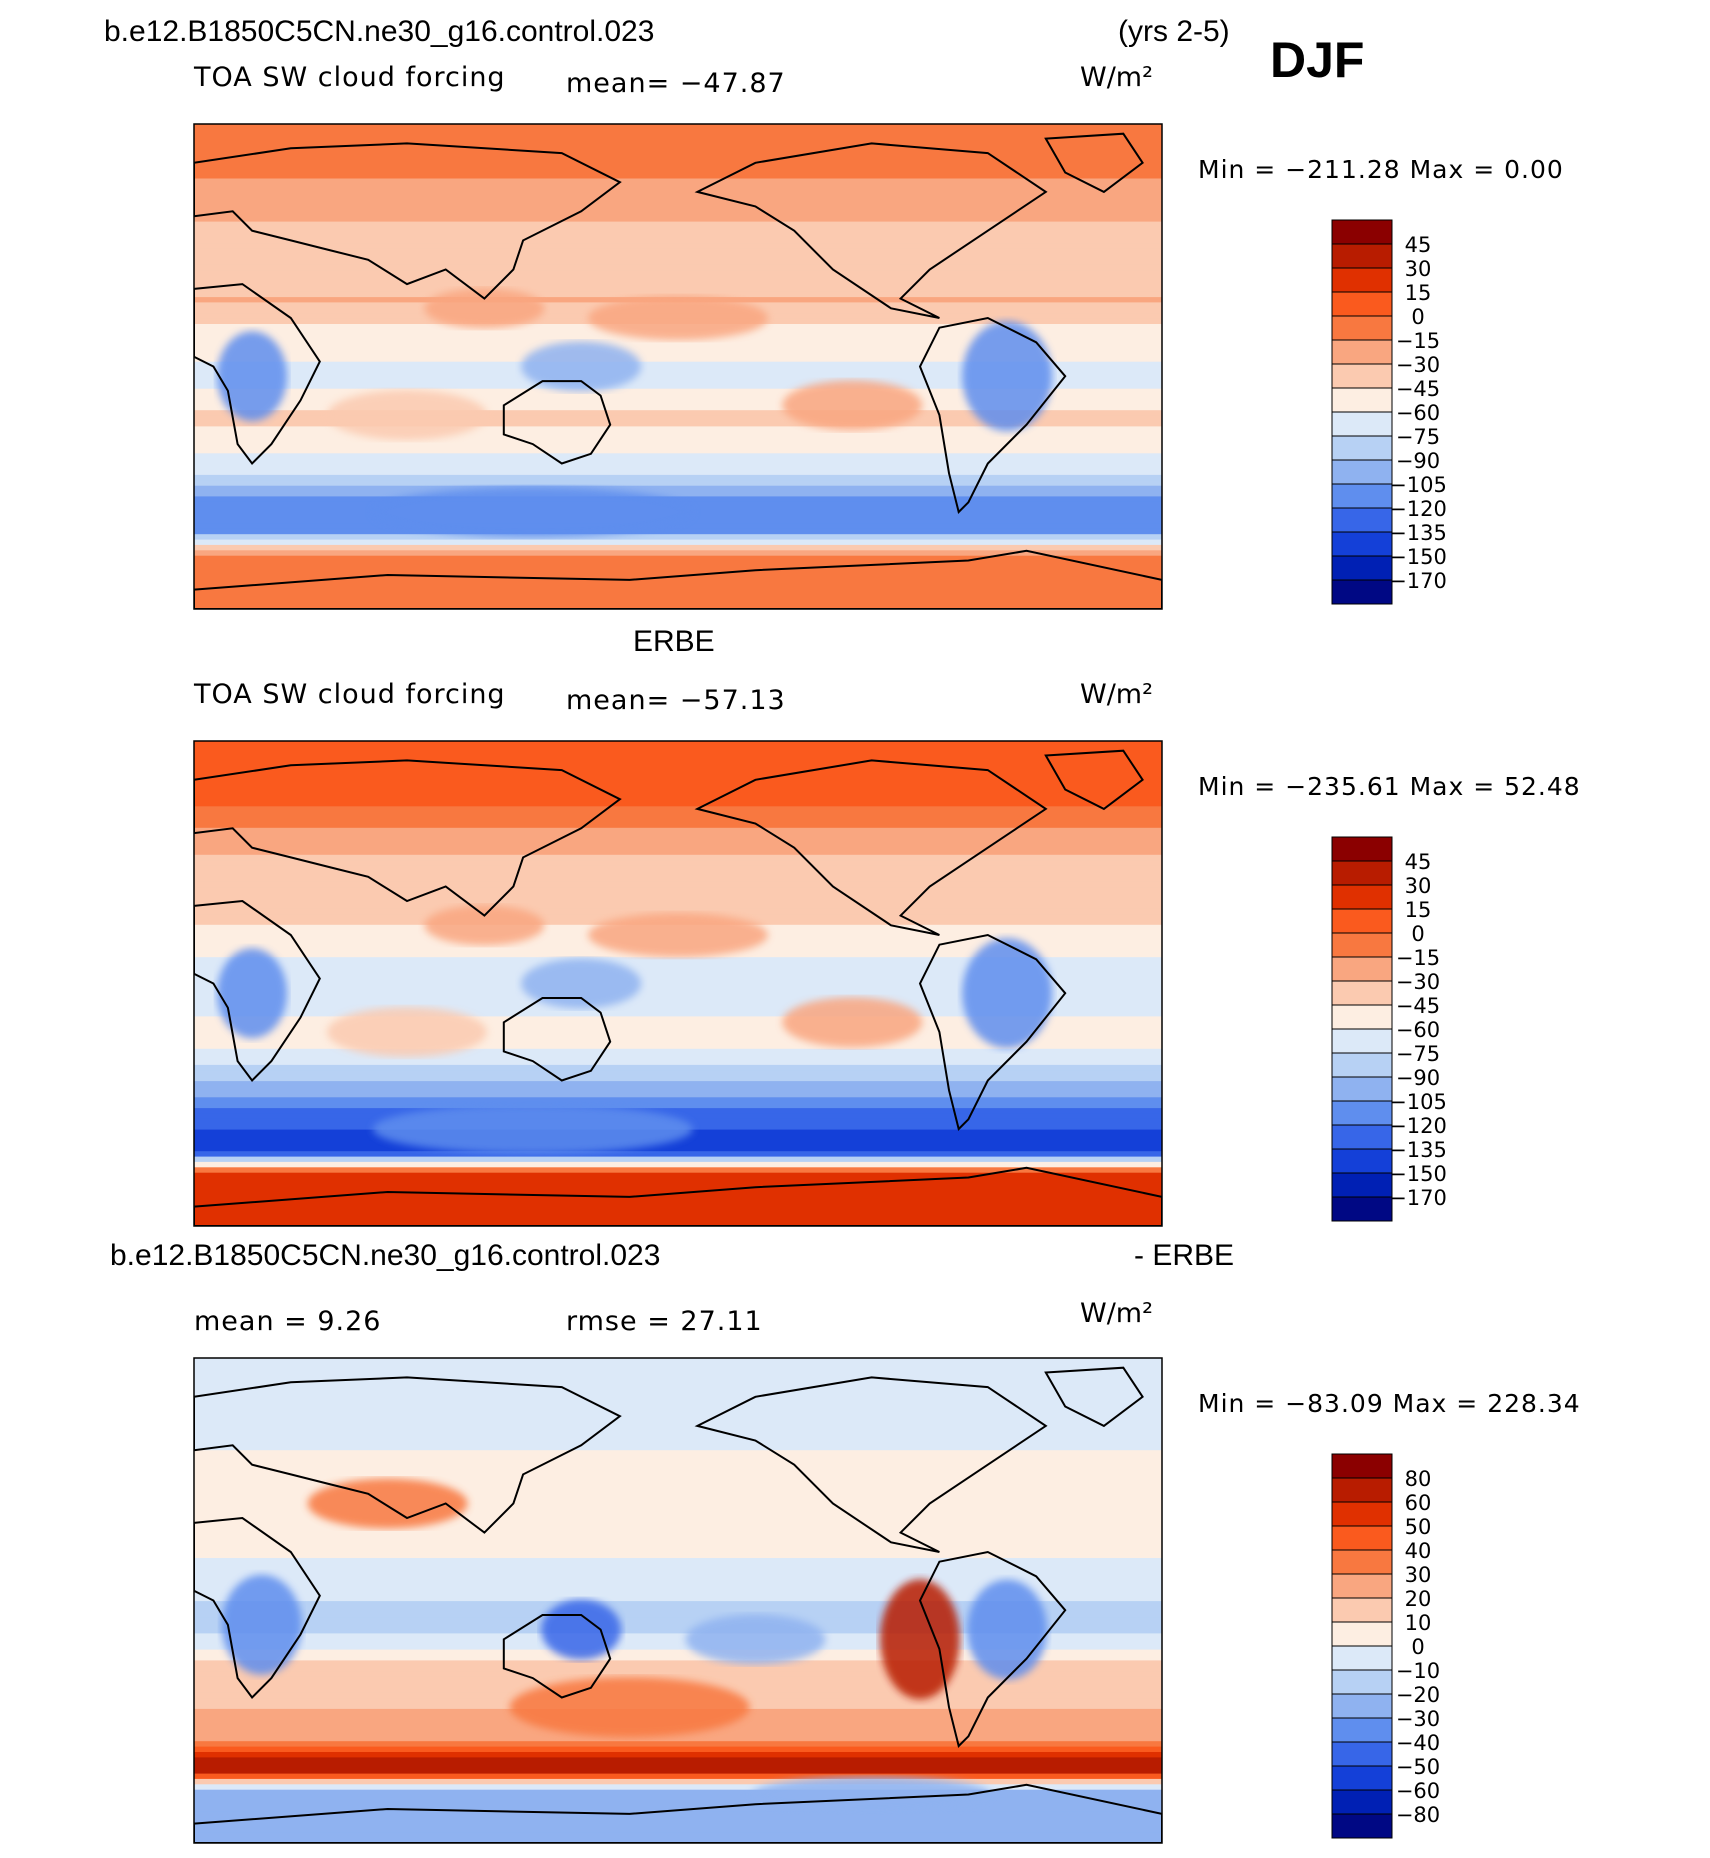  What do you see at coordinates (678, 1813) in the screenshot?
I see `coastline-antarctica` at bounding box center [678, 1813].